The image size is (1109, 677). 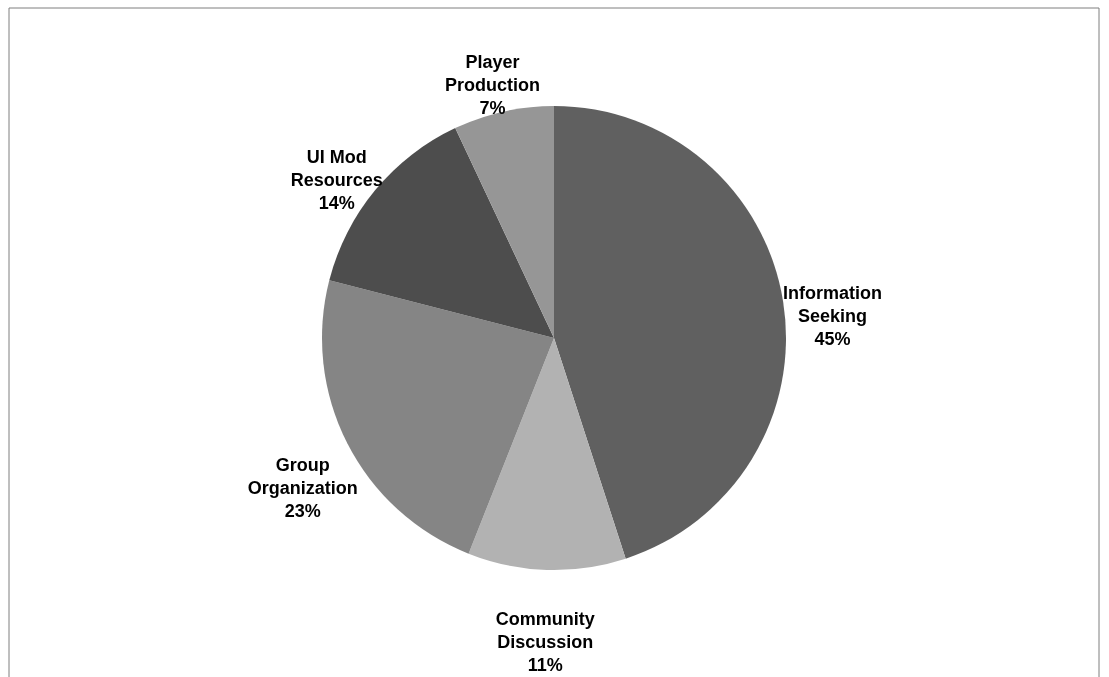 I want to click on data-label: 45%, so click(x=832, y=338).